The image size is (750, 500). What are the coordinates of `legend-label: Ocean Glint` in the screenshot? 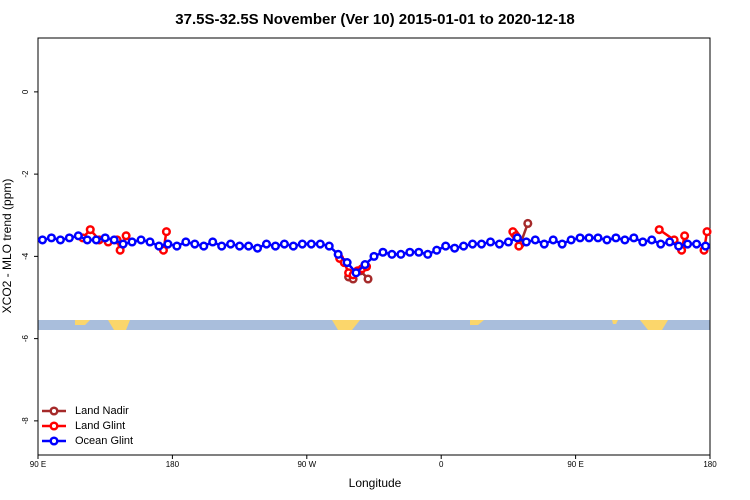 It's located at (104, 441).